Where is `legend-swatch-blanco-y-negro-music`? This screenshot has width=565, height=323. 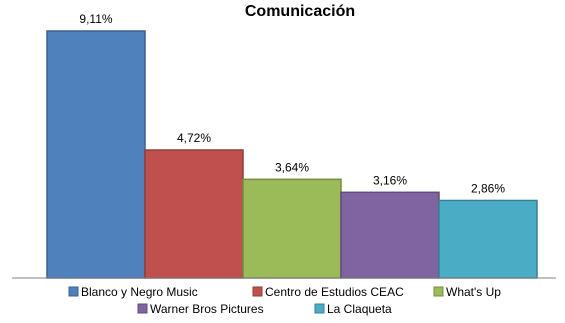
legend-swatch-blanco-y-negro-music is located at coordinates (73, 291).